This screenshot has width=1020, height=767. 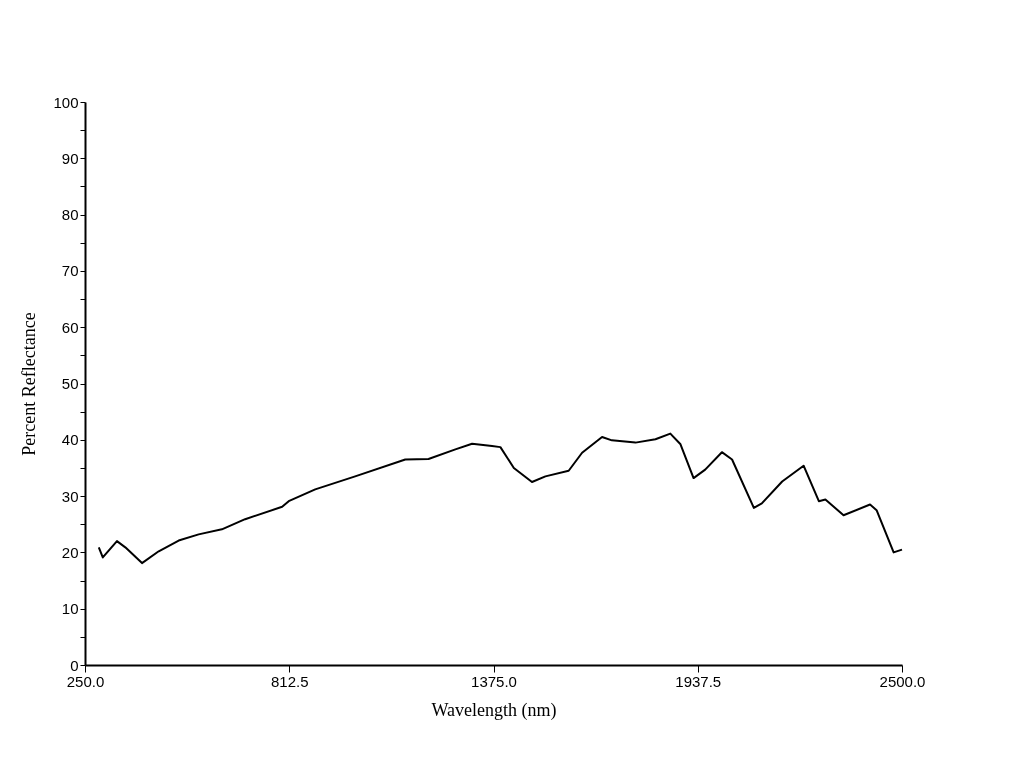 I want to click on x-tick-label: 812.5, so click(x=289, y=681).